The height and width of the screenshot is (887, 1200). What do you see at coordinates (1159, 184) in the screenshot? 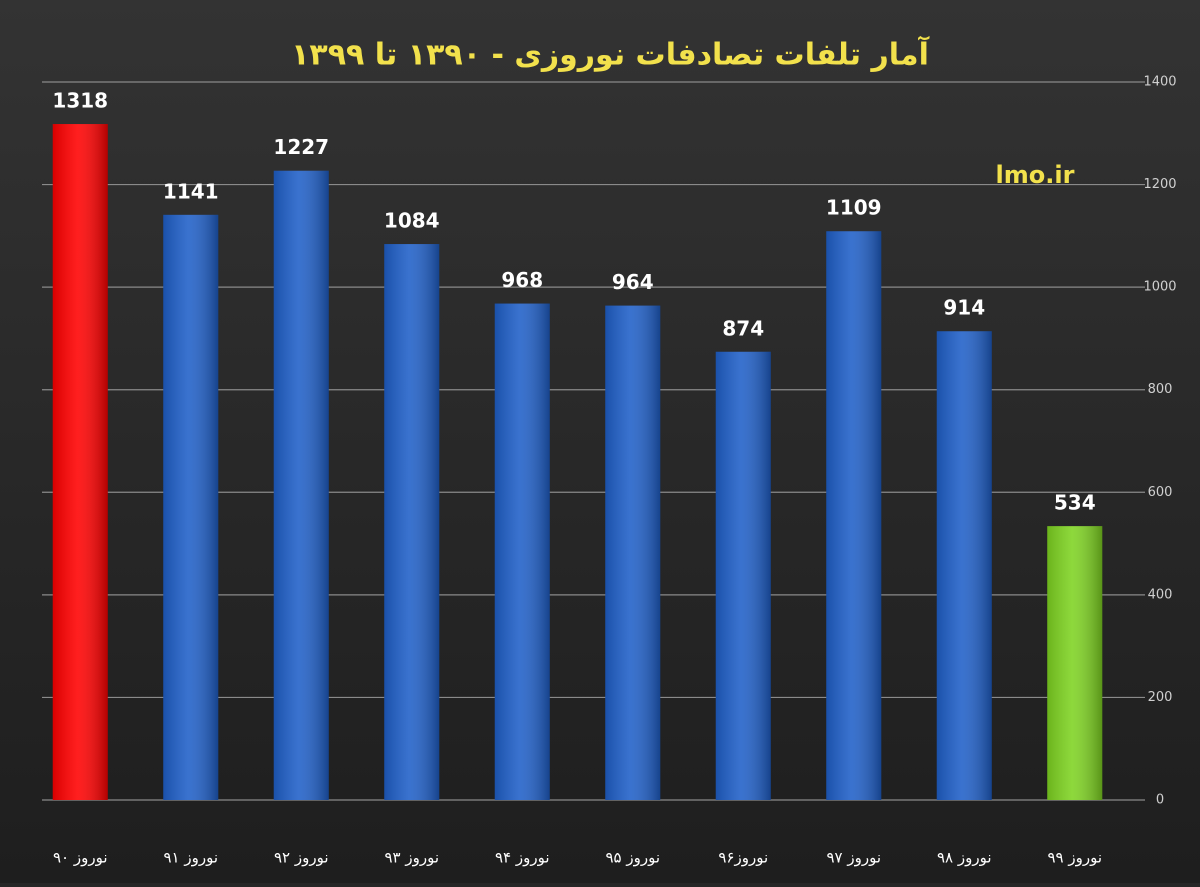
I see `y-tick-label: 1200` at bounding box center [1159, 184].